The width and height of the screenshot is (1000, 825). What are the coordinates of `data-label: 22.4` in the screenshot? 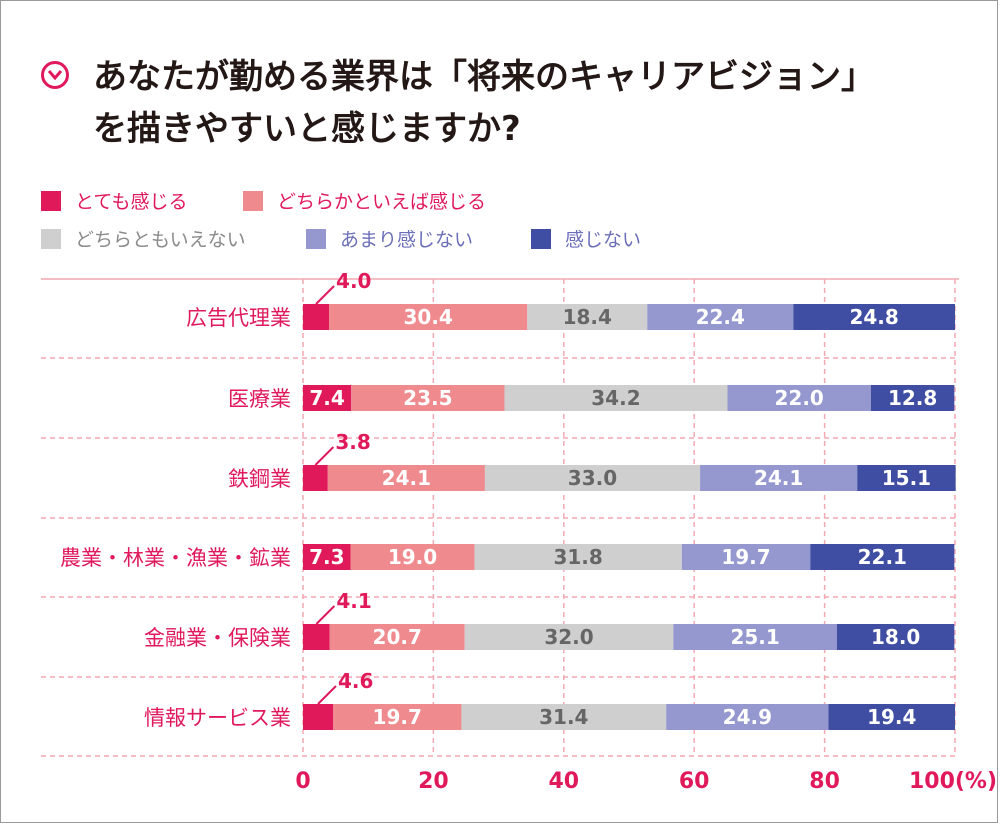 It's located at (720, 317).